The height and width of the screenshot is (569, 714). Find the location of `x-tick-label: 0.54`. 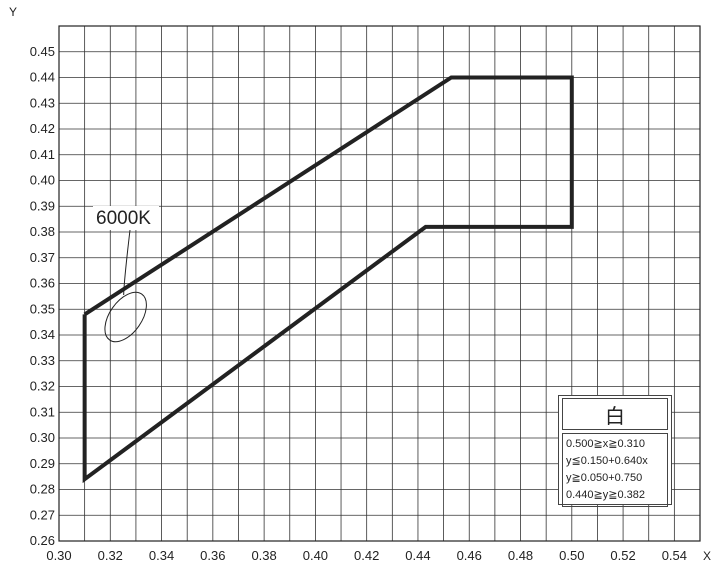

x-tick-label: 0.54 is located at coordinates (674, 555).